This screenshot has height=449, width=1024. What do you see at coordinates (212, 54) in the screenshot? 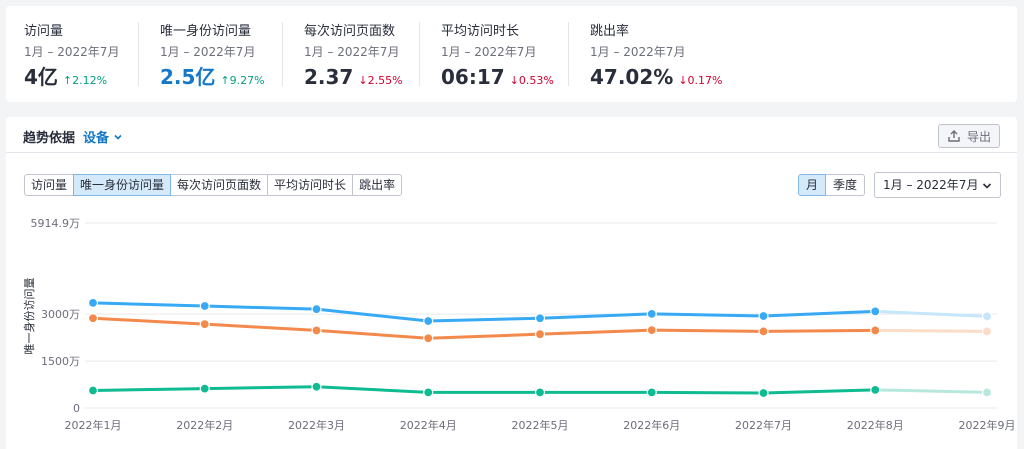
I see `stat-unique-visitors: 唯一身份访问量 1月 – 2022年7月 2.5亿 ↑9.27%` at bounding box center [212, 54].